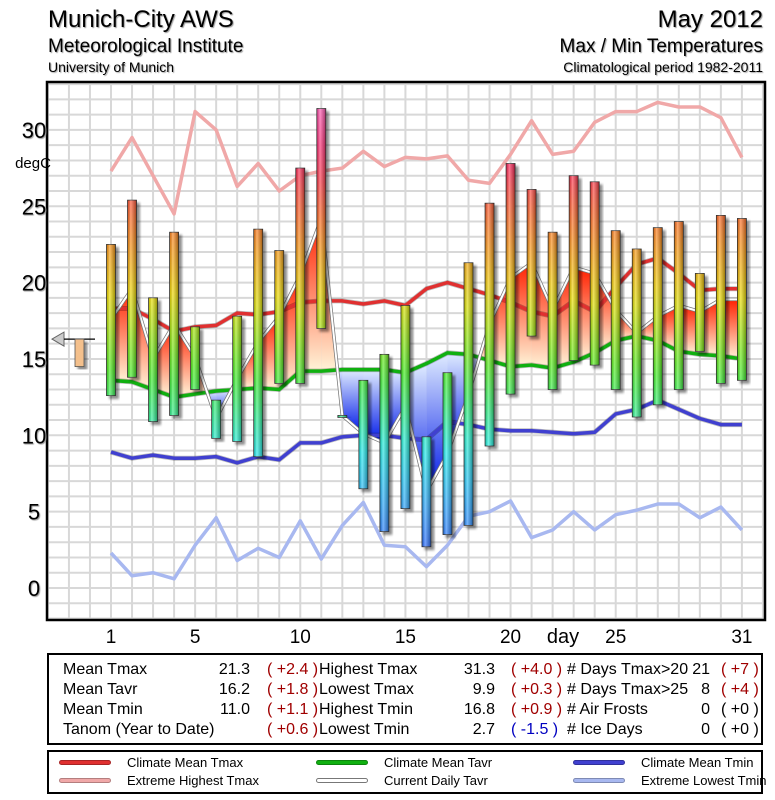 The width and height of the screenshot is (775, 800). Describe the element at coordinates (34, 130) in the screenshot. I see `y-tick-label: 30` at that location.